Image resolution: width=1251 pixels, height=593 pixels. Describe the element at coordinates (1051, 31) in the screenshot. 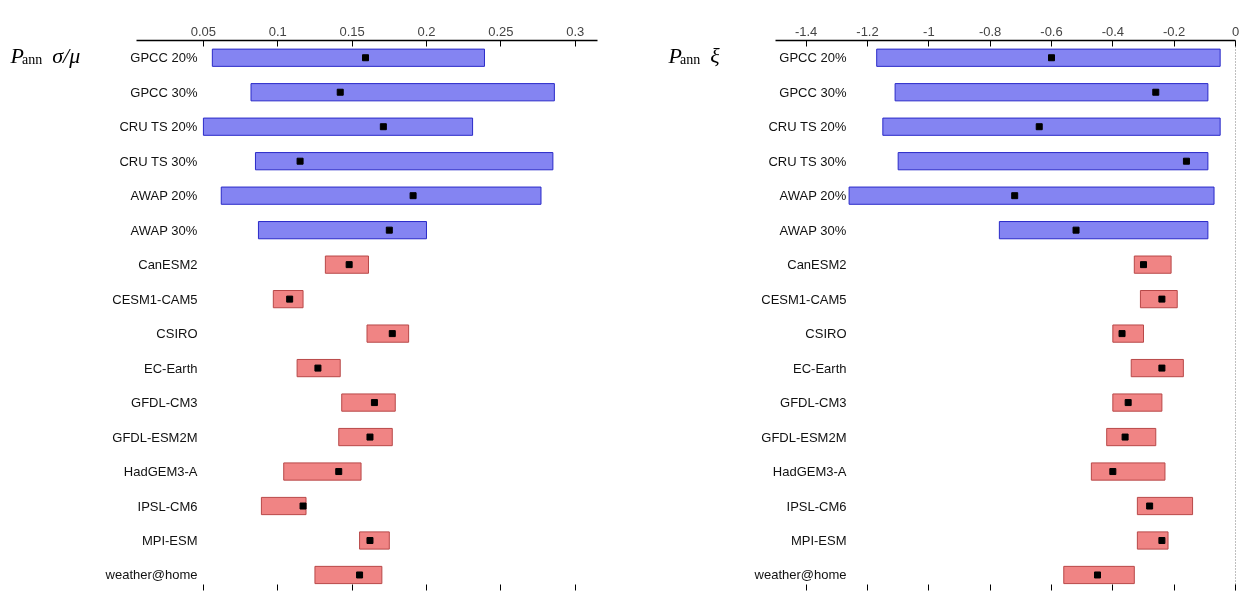

I see `x-tick-label: -0.6` at that location.